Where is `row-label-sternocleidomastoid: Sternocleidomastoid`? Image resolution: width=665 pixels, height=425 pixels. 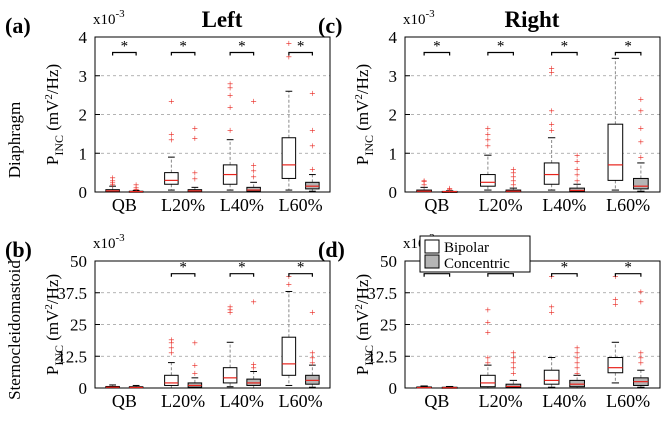
row-label-sternocleidomastoid: Sternocleidomastoid is located at coordinates (14, 330).